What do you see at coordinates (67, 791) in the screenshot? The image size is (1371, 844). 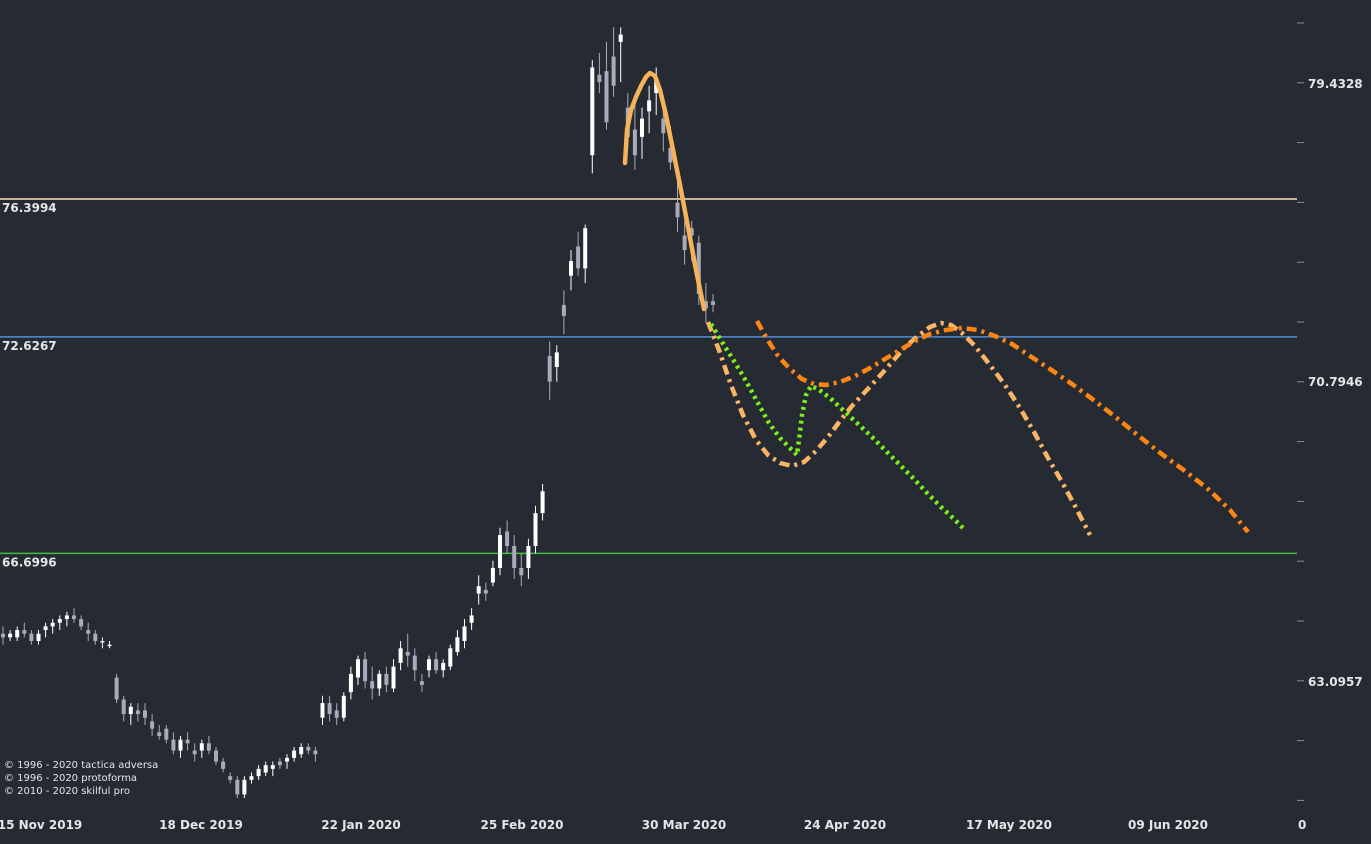 I see `copyright-line-3: © 2010 - 2020 skilful pro` at bounding box center [67, 791].